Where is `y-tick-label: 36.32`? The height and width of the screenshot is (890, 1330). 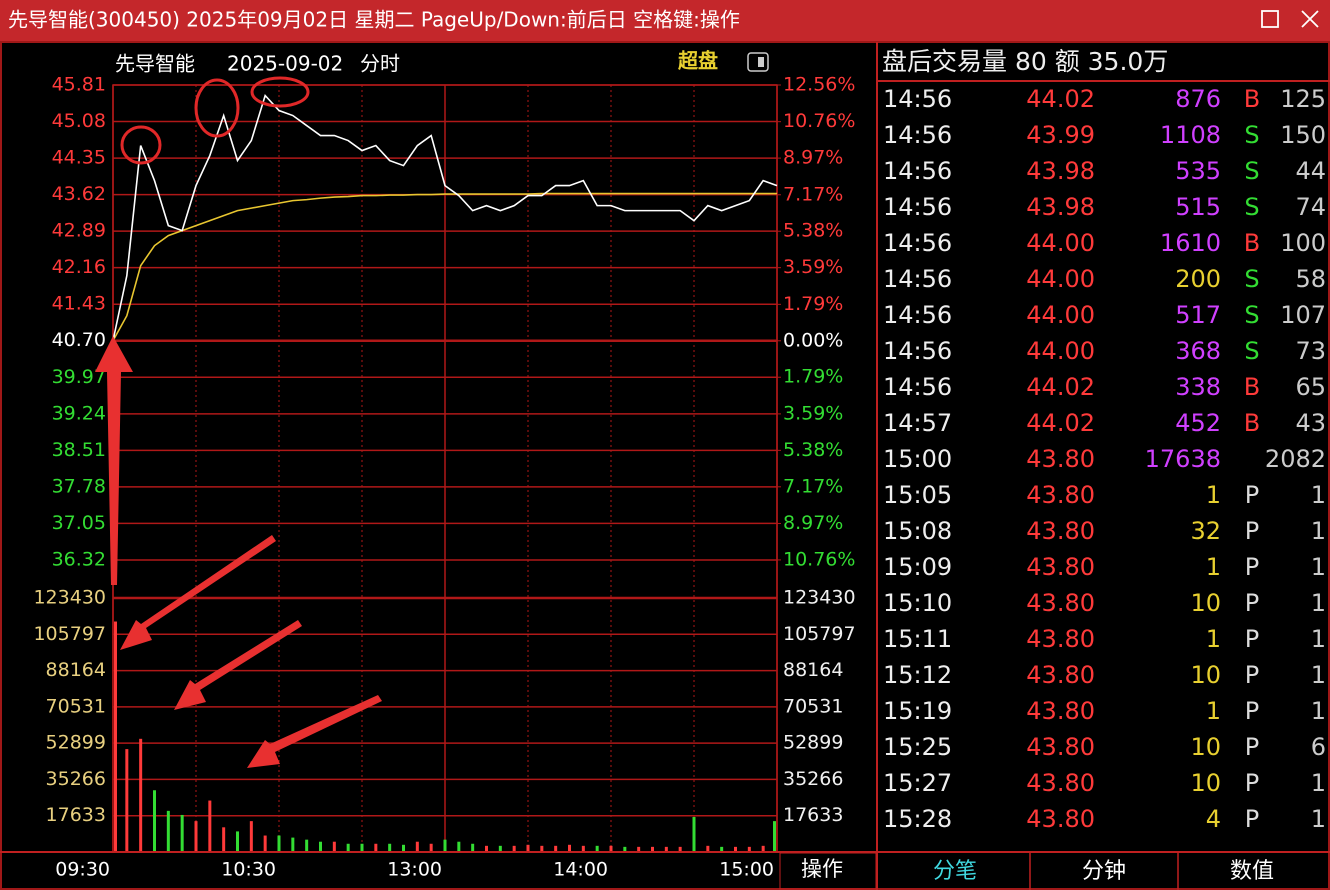
y-tick-label: 36.32 is located at coordinates (79, 559).